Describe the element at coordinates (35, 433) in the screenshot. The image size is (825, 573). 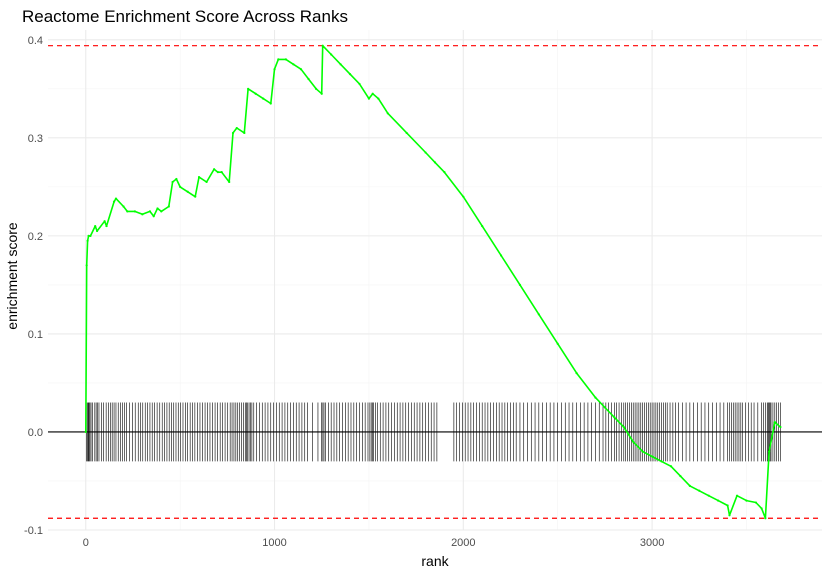
I see `y-tick-label: 0.0` at that location.